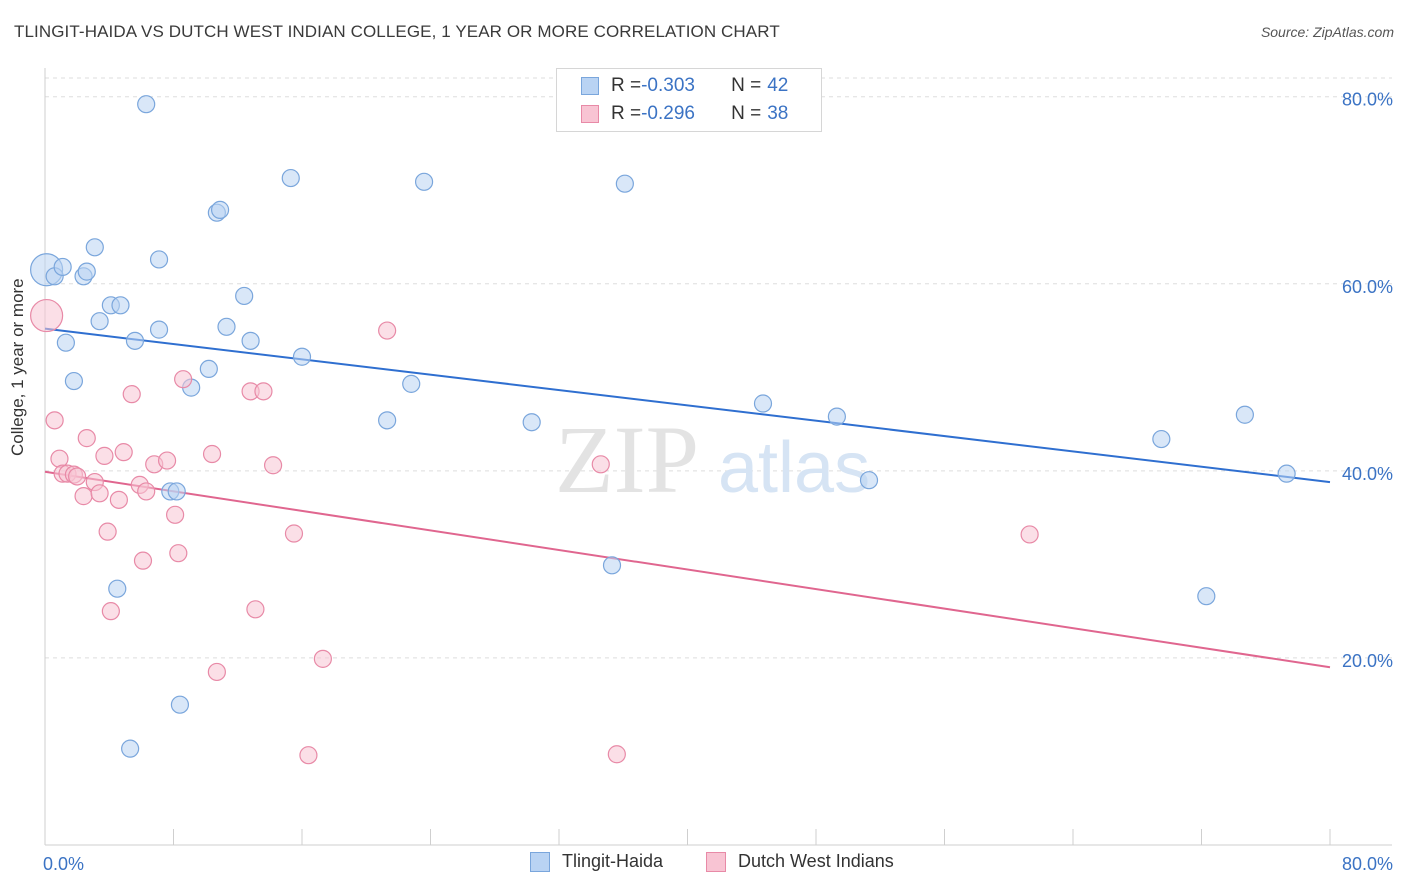  What do you see at coordinates (816, 861) in the screenshot?
I see `legend-label: Dutch West Indians` at bounding box center [816, 861].